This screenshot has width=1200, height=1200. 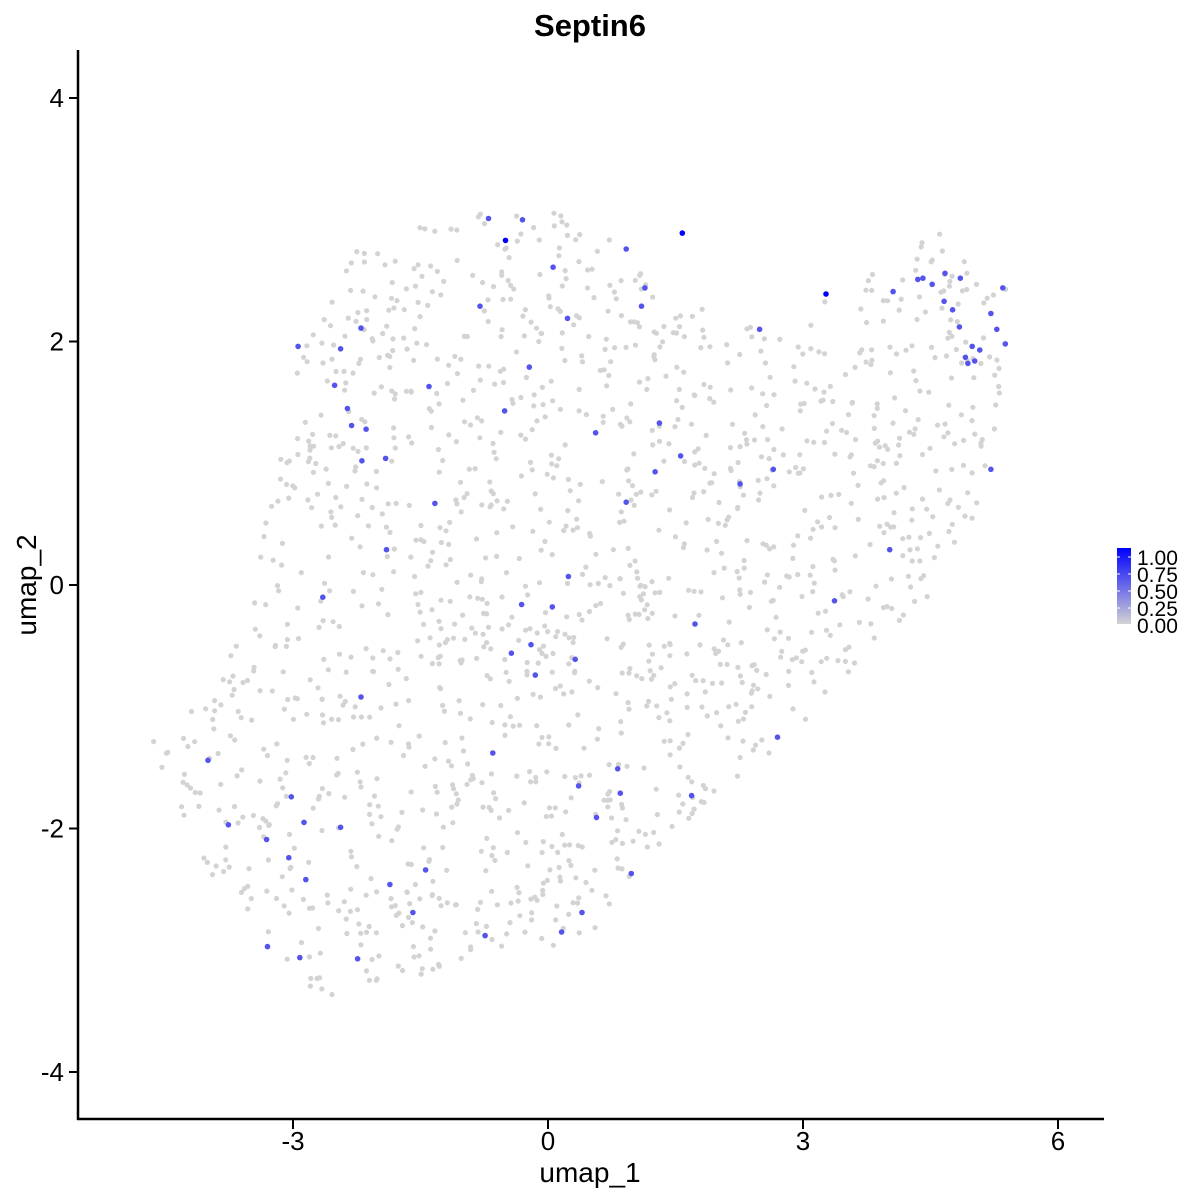 I want to click on y-tick-label: -2, so click(x=52, y=829).